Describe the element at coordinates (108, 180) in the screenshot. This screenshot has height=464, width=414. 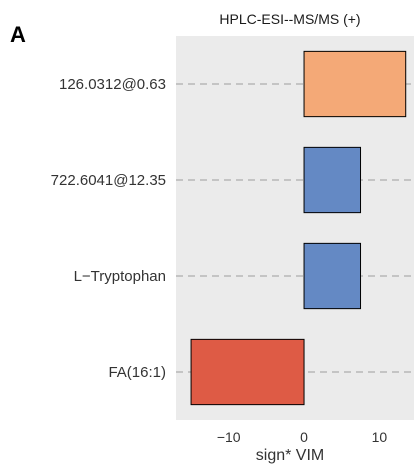
I see `category-label: 722.6041@12.35` at that location.